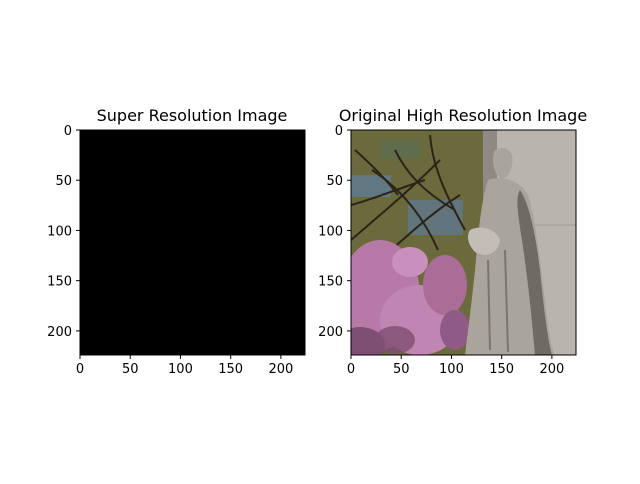 The height and width of the screenshot is (484, 640). What do you see at coordinates (410, 297) in the screenshot?
I see `cherry-blossoms` at bounding box center [410, 297].